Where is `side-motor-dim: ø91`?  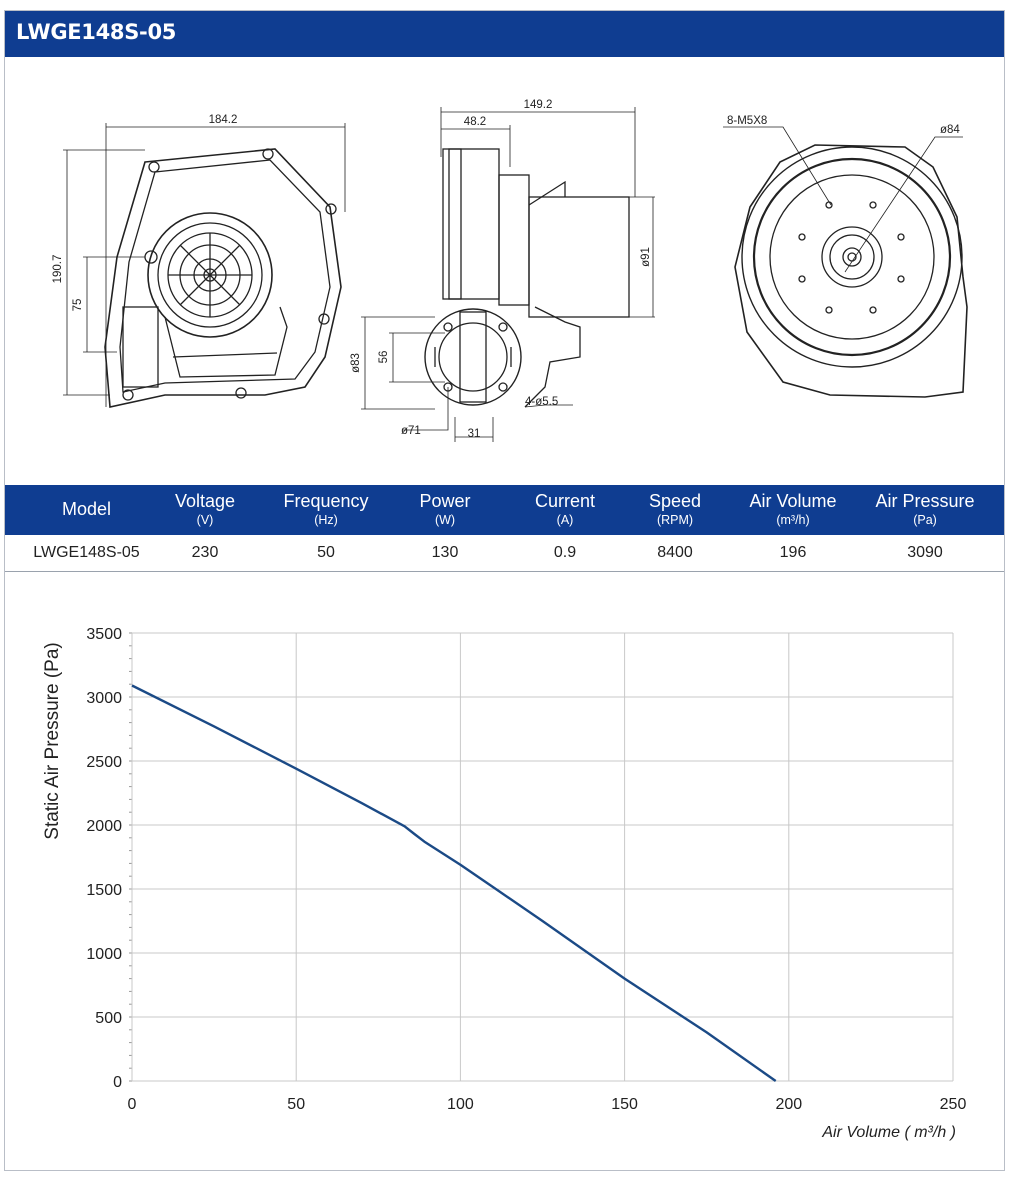 side-motor-dim: ø91 is located at coordinates (646, 257).